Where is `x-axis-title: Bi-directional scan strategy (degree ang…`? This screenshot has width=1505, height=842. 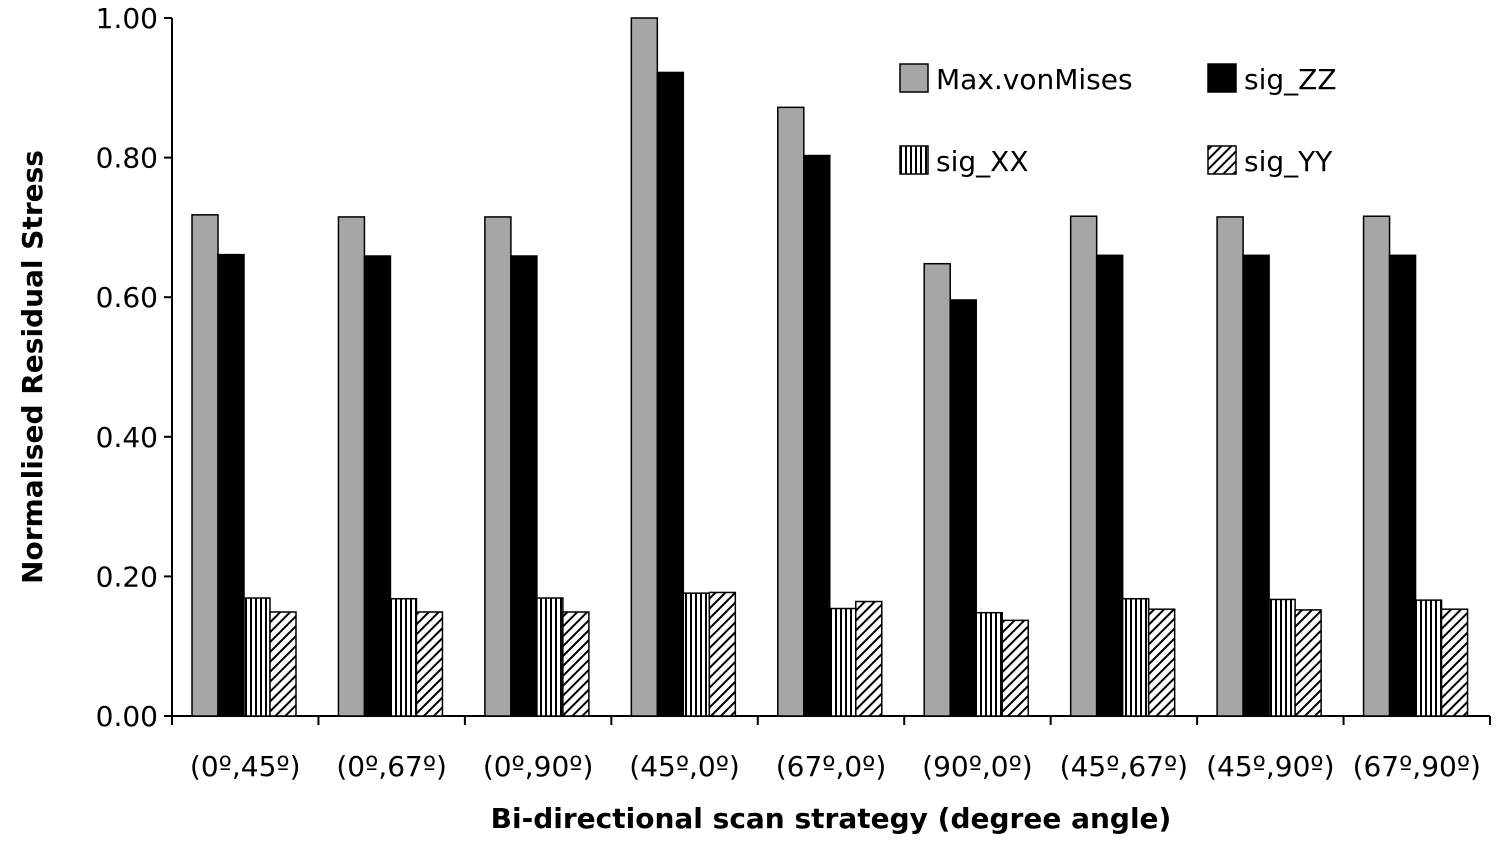
x-axis-title: Bi-directional scan strategy (degree ang… is located at coordinates (831, 818).